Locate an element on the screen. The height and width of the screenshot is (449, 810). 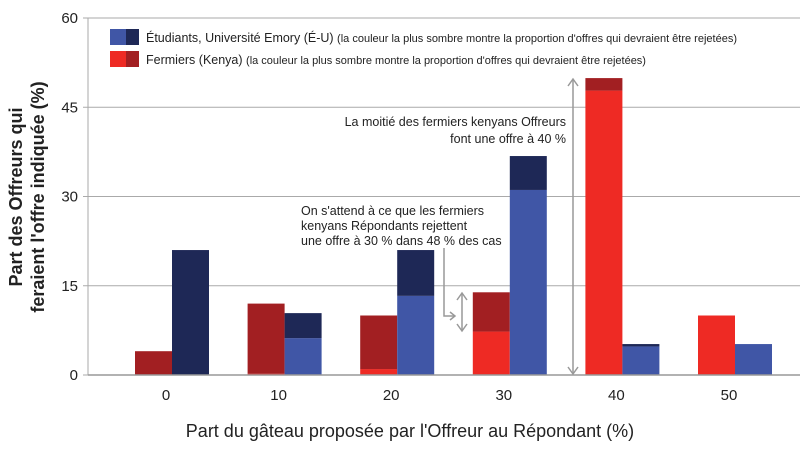
x-tick-label: 20 is located at coordinates (391, 395).